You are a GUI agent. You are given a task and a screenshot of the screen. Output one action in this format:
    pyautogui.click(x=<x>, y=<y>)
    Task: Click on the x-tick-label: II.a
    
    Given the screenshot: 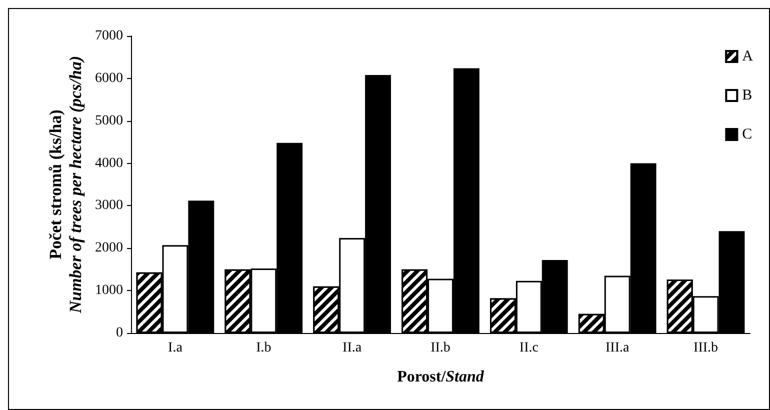 What is the action you would take?
    pyautogui.click(x=352, y=348)
    